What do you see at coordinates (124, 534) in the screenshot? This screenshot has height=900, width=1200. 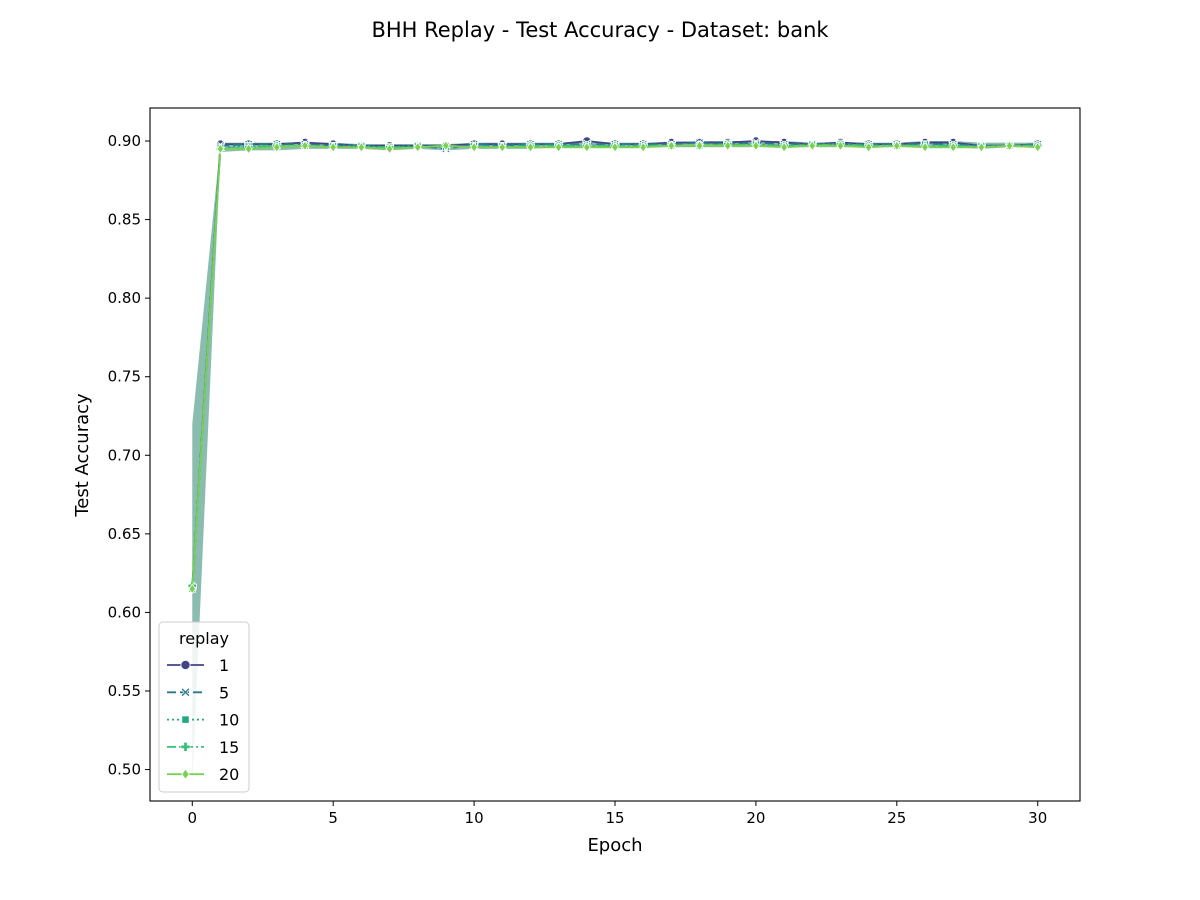 I see `y-tick-label-0.65: 0.65` at bounding box center [124, 534].